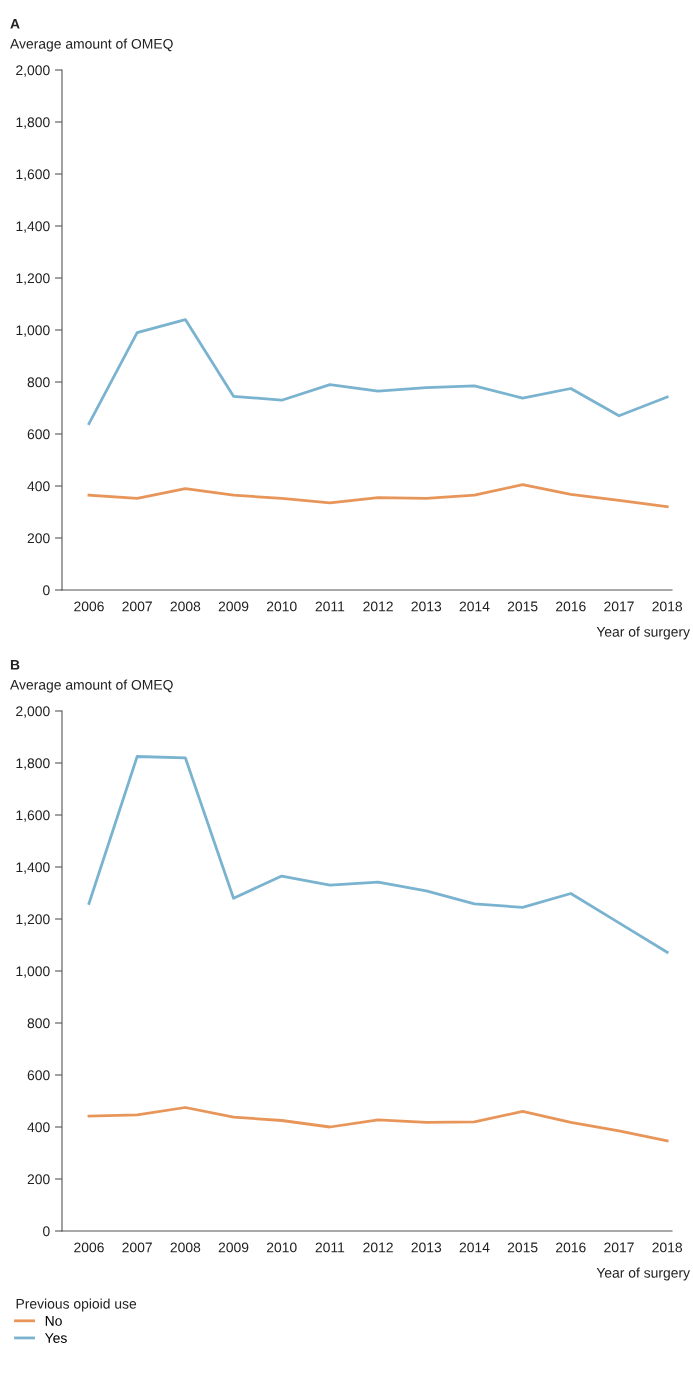  I want to click on legend-label: Yes, so click(55, 1338).